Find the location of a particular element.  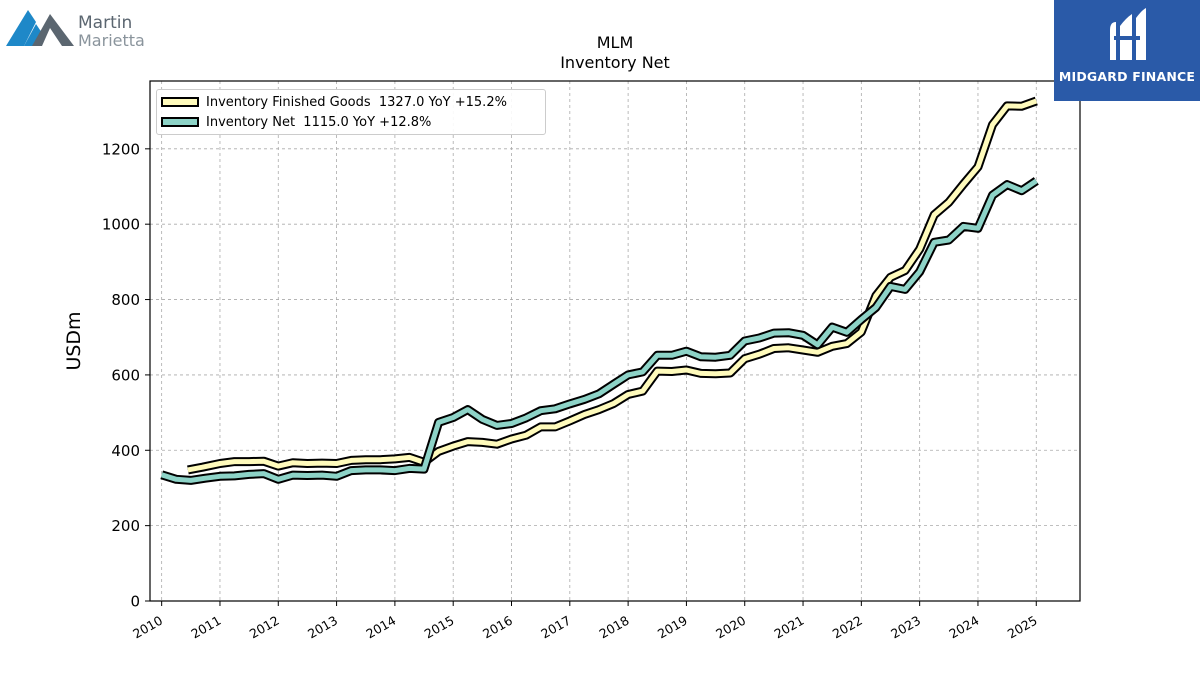

legend-label-inventory-net: Inventory Net 1115.0 YoY +12.8% is located at coordinates (319, 122).